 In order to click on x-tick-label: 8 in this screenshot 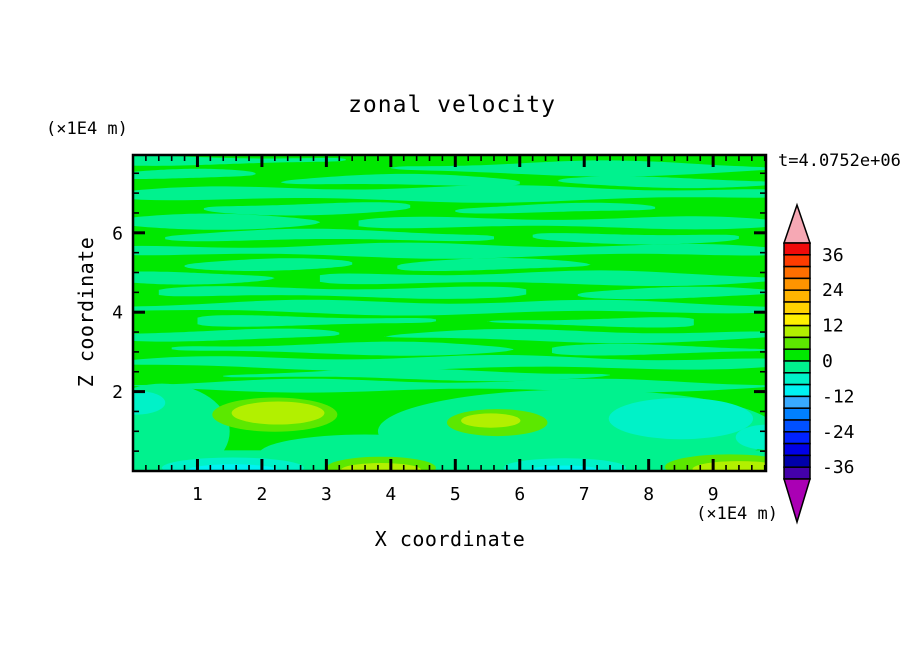, I will do `click(648, 494)`.